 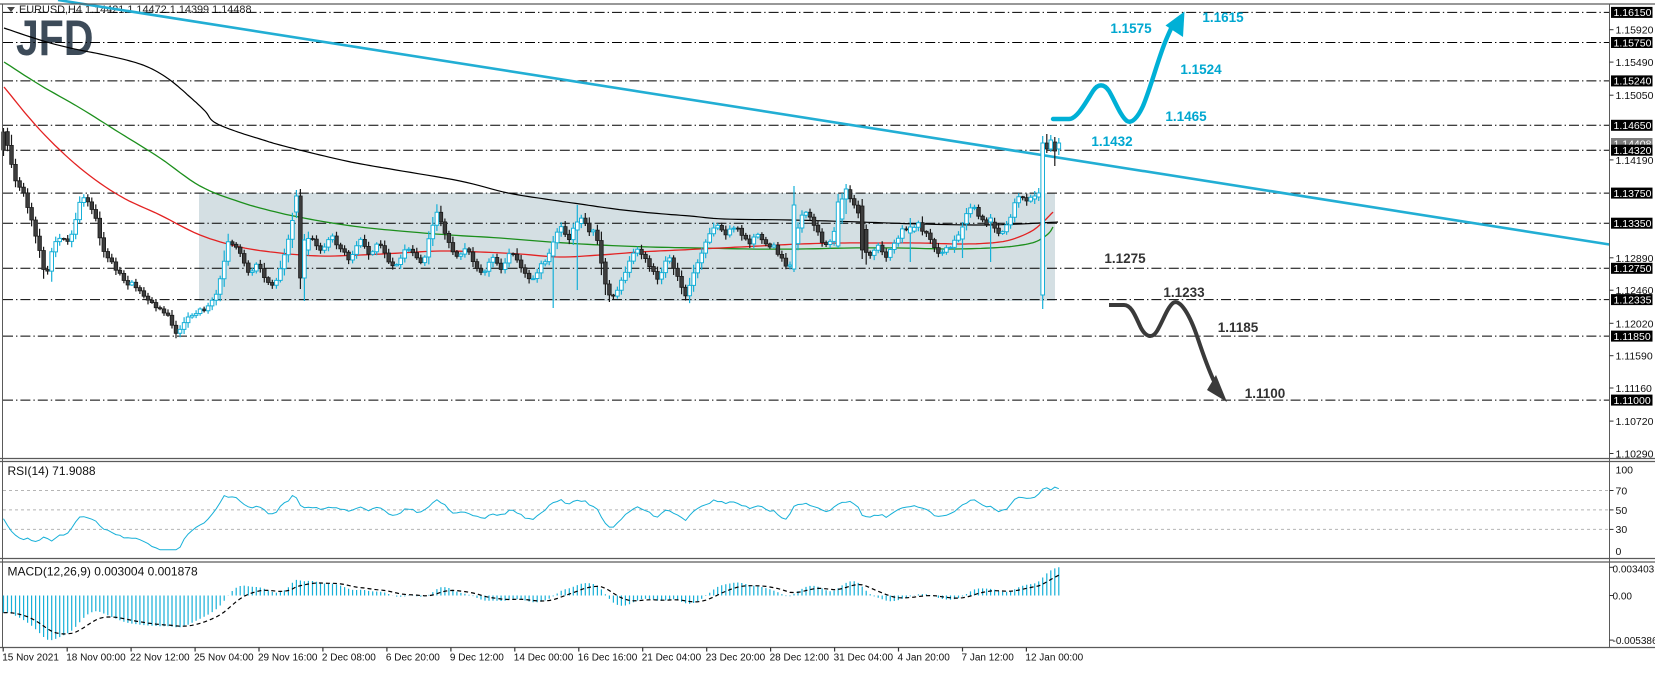 What do you see at coordinates (800, 658) in the screenshot?
I see `svg-text: 28 Dec 12:00` at bounding box center [800, 658].